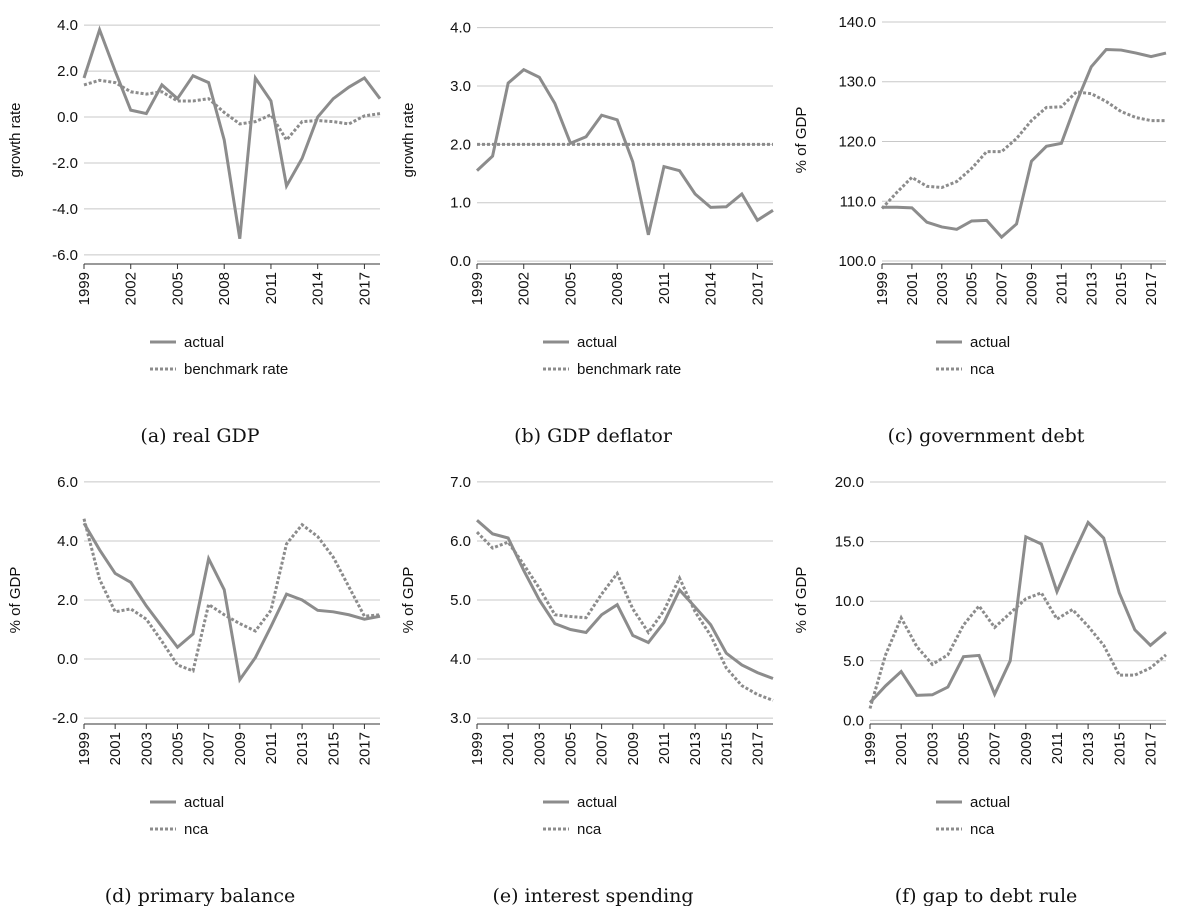 Image resolution: width=1181 pixels, height=906 pixels. I want to click on caption: (b) GDP deflator, so click(593, 436).